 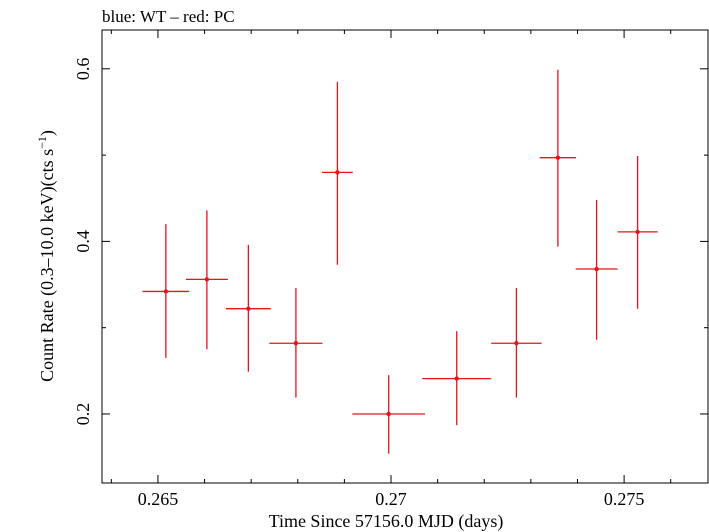 I want to click on x-tick-label: 0.265, so click(x=158, y=499).